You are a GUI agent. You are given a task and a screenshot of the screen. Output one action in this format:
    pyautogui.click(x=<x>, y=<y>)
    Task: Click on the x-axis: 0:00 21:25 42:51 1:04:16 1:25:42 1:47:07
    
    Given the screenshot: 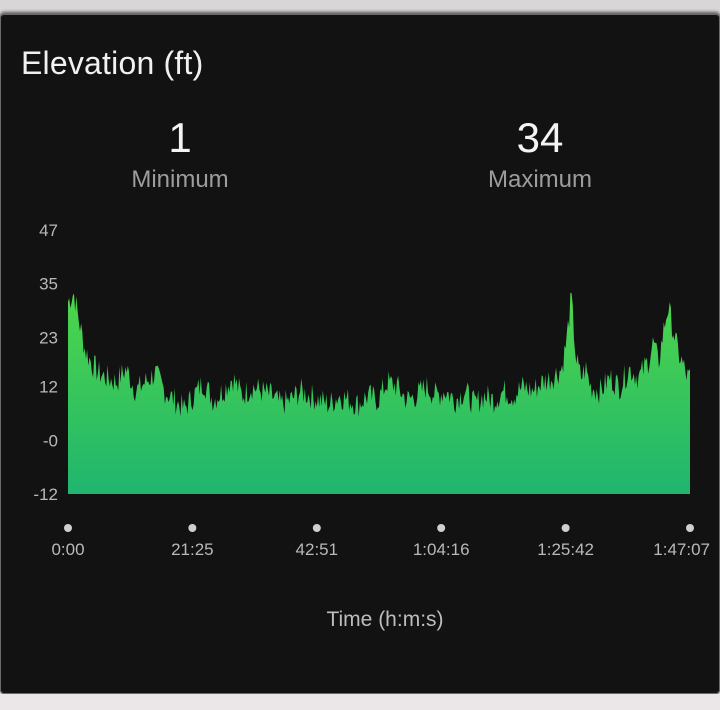 What is the action you would take?
    pyautogui.click(x=380, y=541)
    